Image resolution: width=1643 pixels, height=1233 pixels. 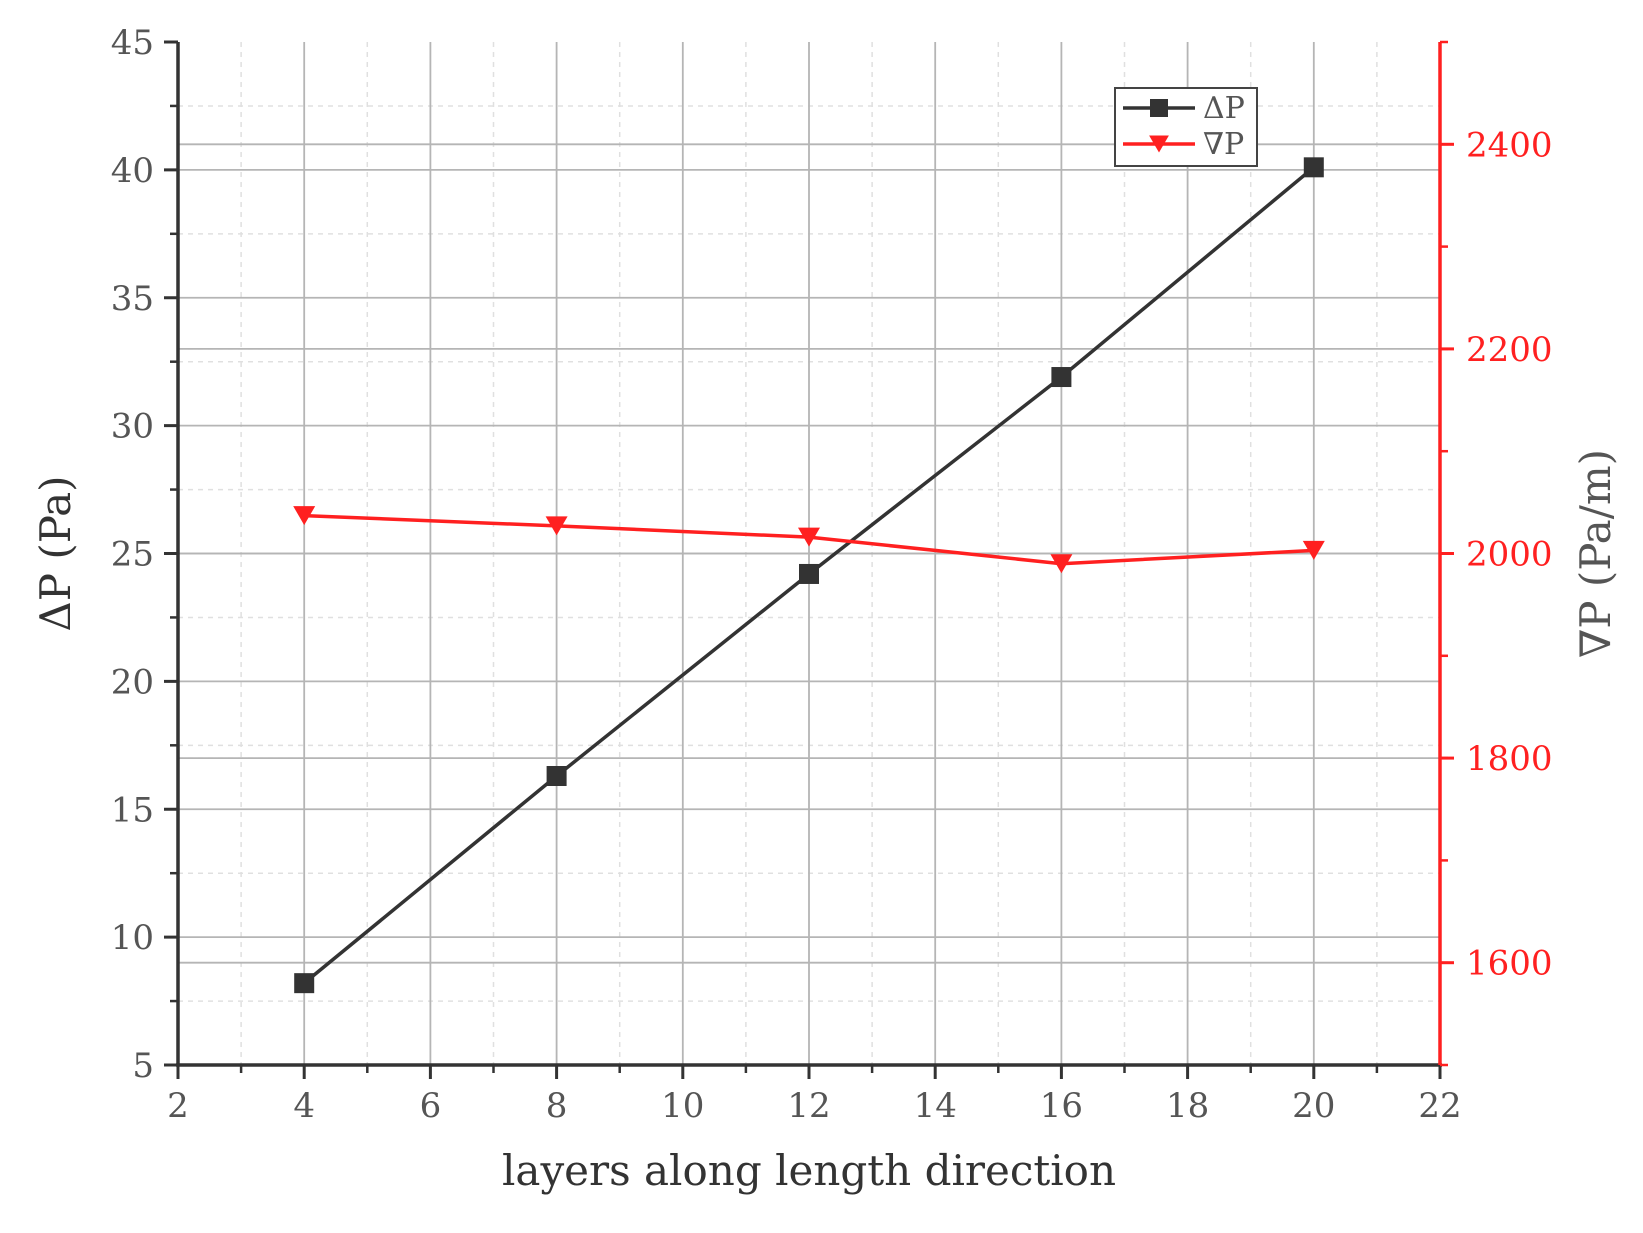 I want to click on y-left-tick-label: 5, so click(x=143, y=1066).